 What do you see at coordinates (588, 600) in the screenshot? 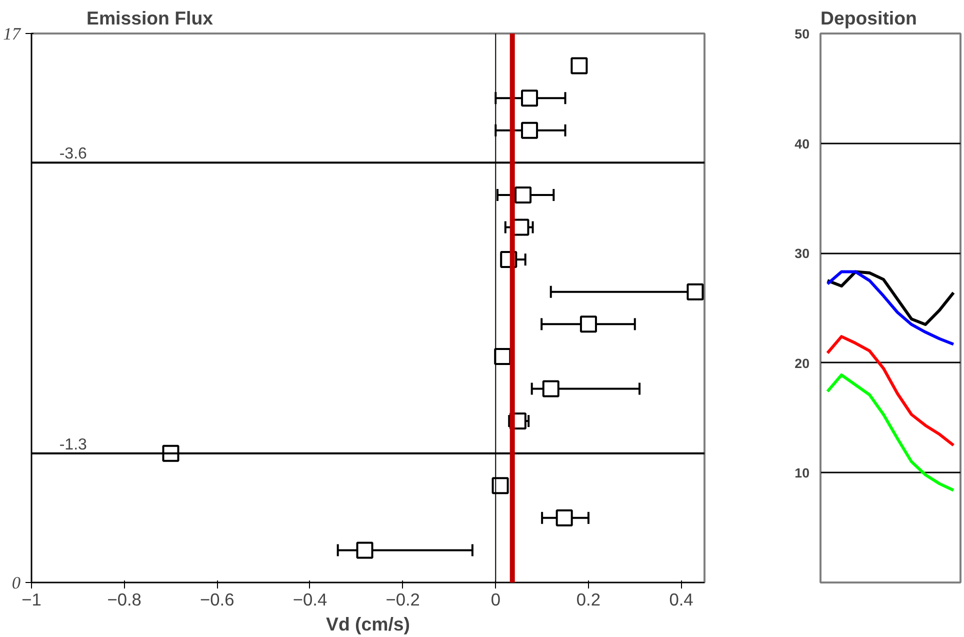
I see `x-tick-label: 0.2` at bounding box center [588, 600].